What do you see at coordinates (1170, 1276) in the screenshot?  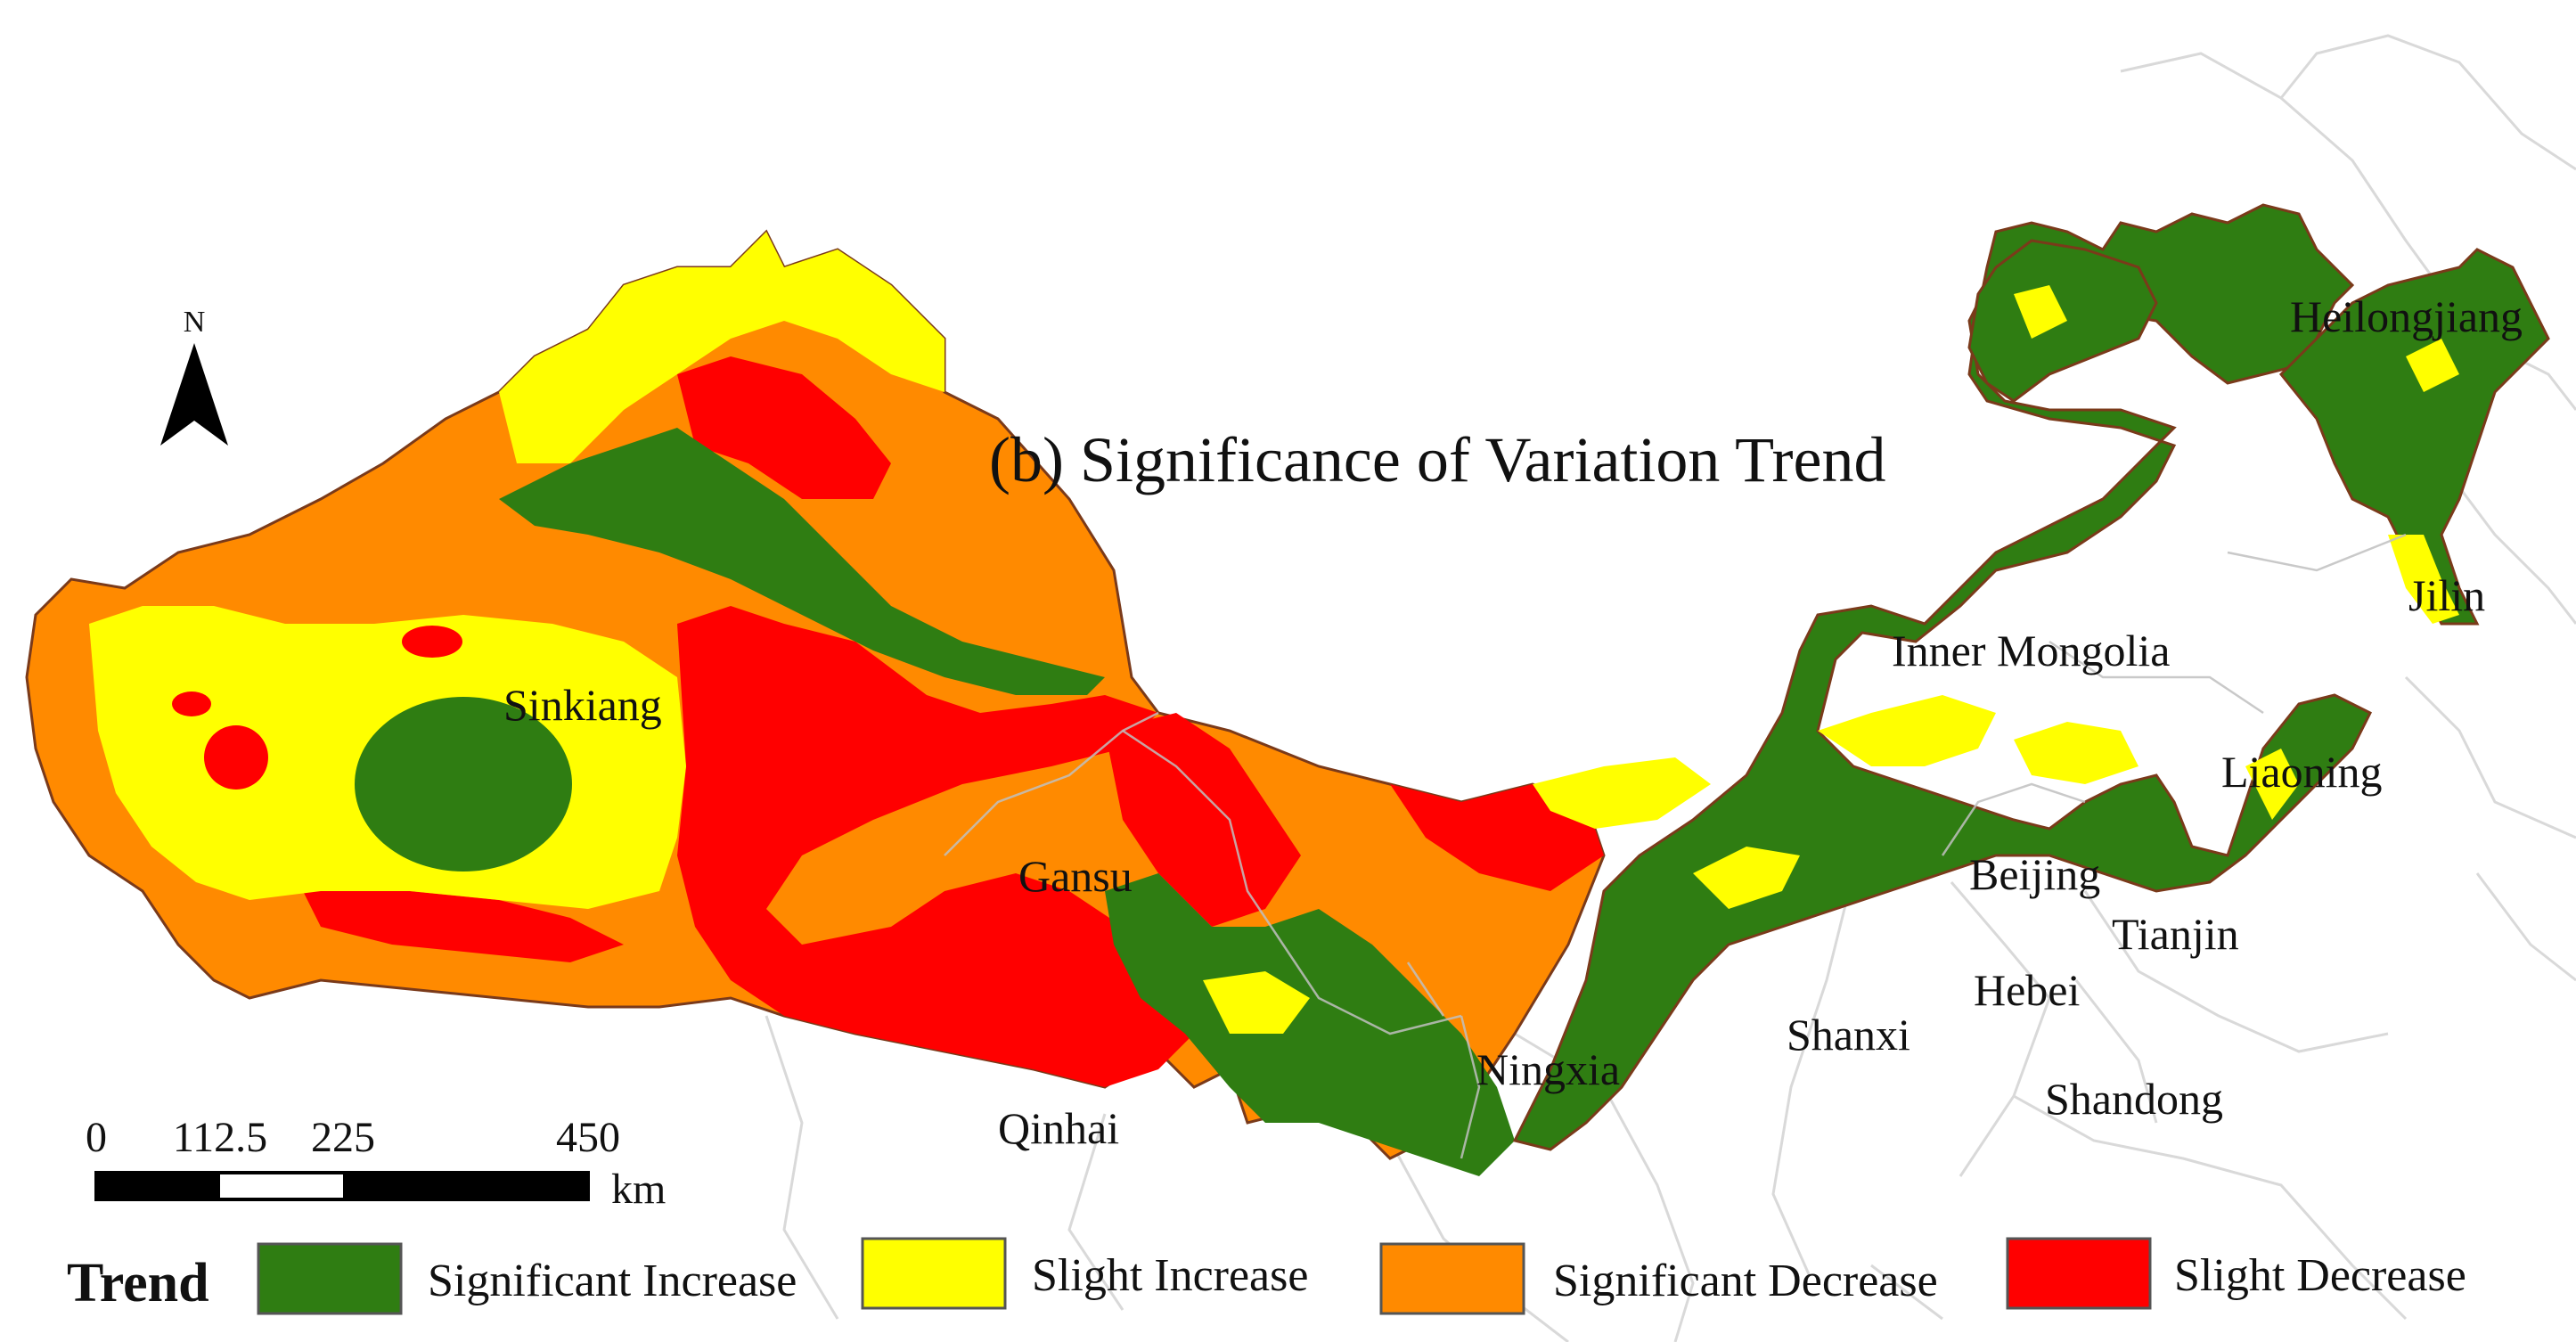 I see `legend-label-slight-increase: Slight Increase` at bounding box center [1170, 1276].